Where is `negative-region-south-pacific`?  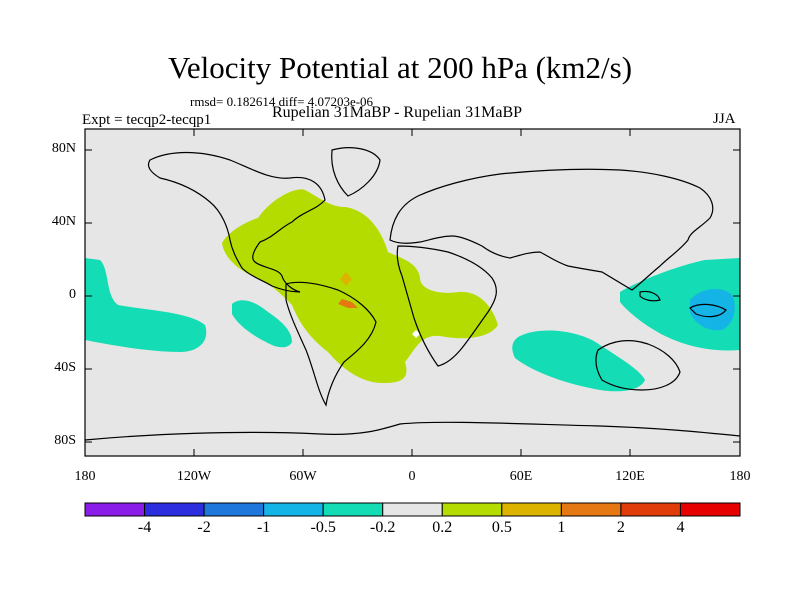 negative-region-south-pacific is located at coordinates (262, 324).